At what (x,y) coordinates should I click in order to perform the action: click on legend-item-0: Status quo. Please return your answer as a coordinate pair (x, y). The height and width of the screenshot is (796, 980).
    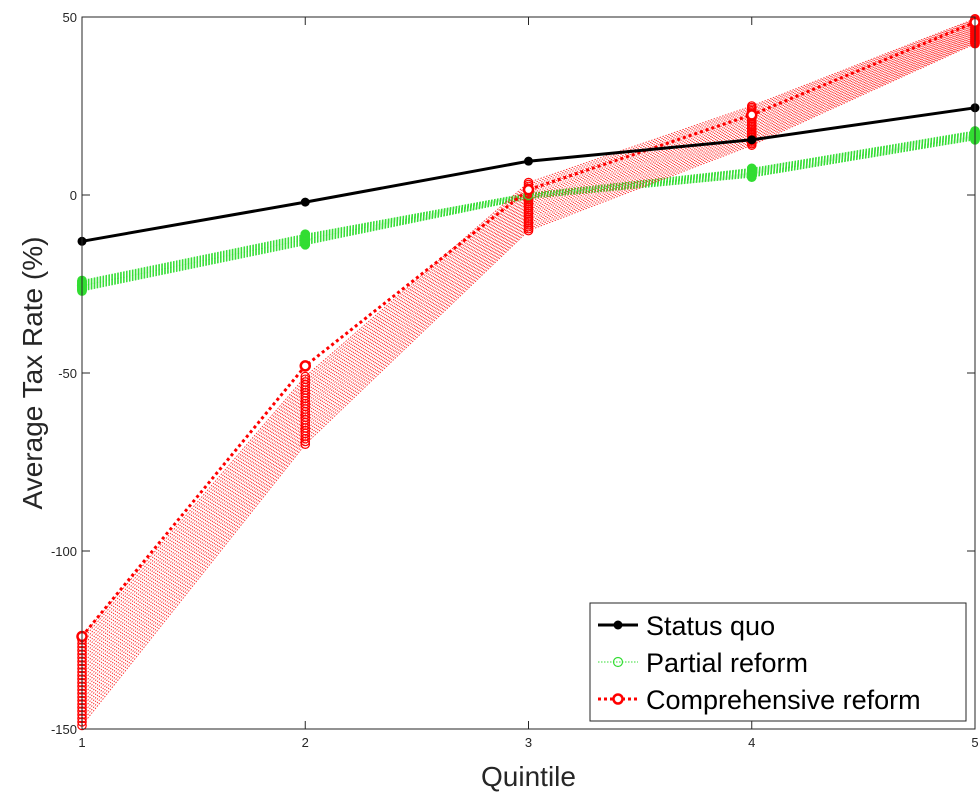
    Looking at the image, I should click on (686, 626).